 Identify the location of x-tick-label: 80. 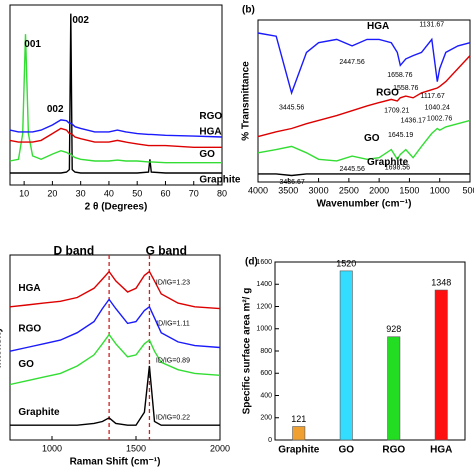
(222, 193).